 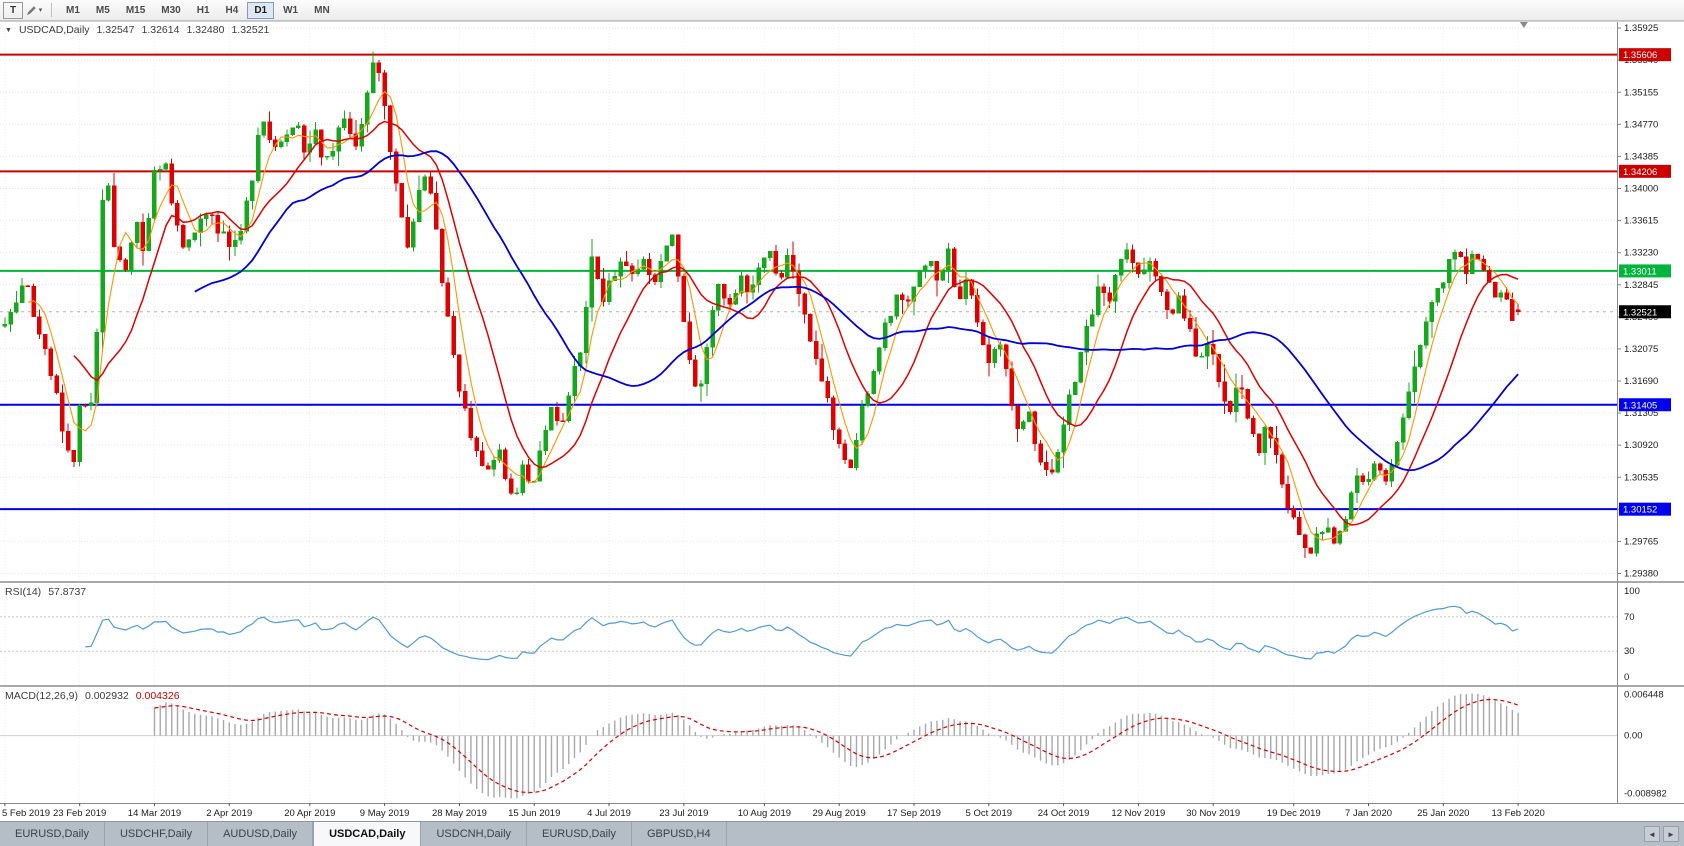 What do you see at coordinates (157, 834) in the screenshot?
I see `chart-tab-usdchf-daily: USDCHF,Daily` at bounding box center [157, 834].